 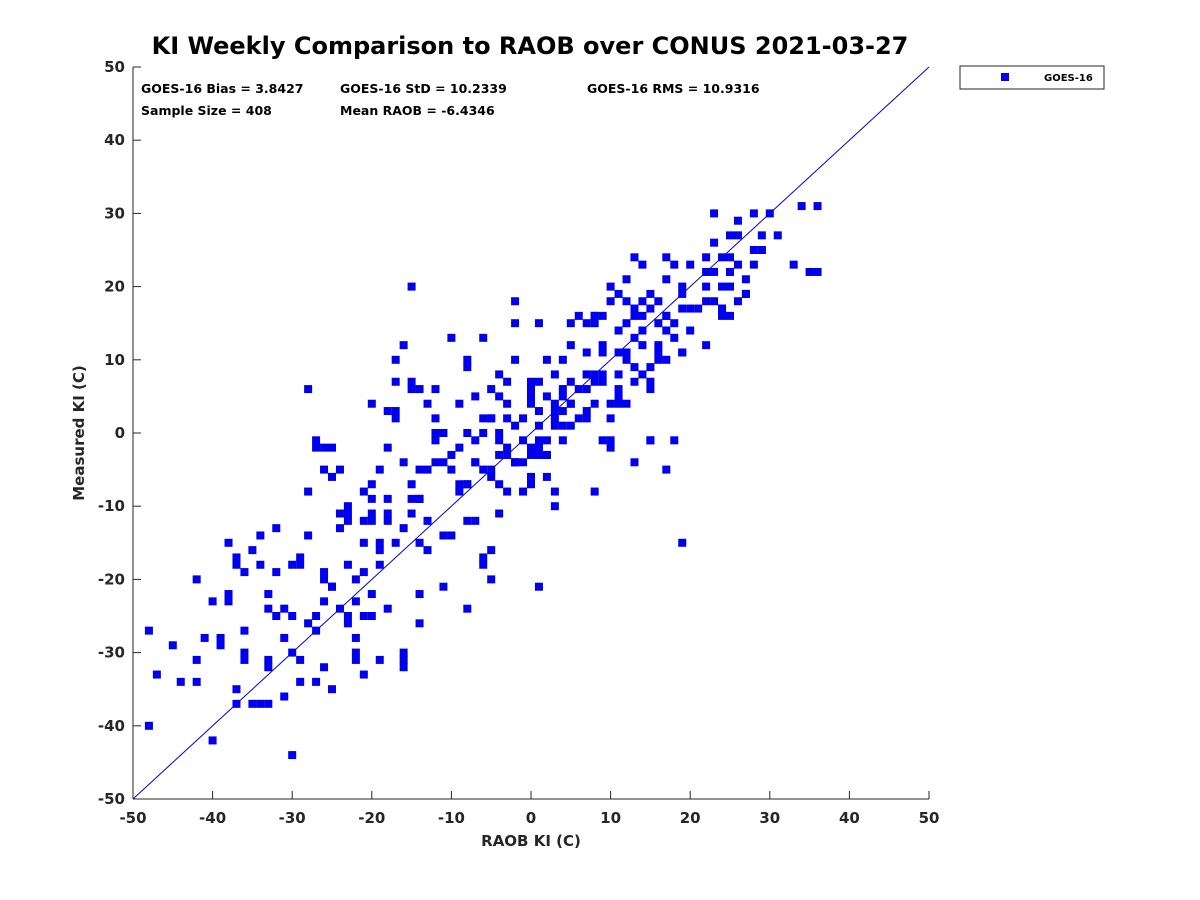 What do you see at coordinates (111, 726) in the screenshot?
I see `y-tick-label: -40` at bounding box center [111, 726].